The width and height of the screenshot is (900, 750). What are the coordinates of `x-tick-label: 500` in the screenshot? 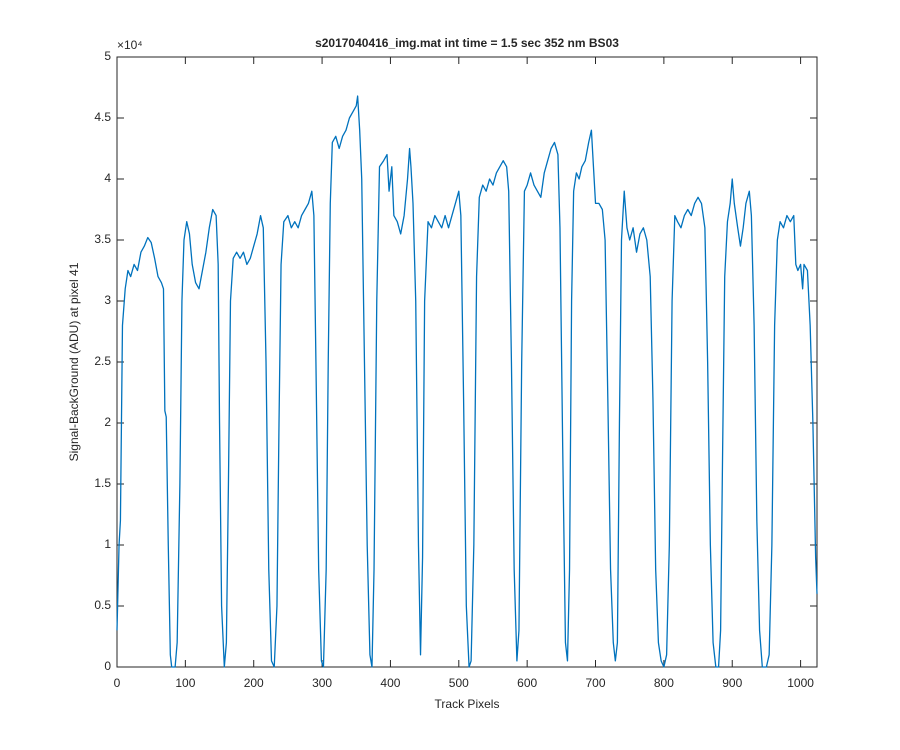 It's located at (459, 683).